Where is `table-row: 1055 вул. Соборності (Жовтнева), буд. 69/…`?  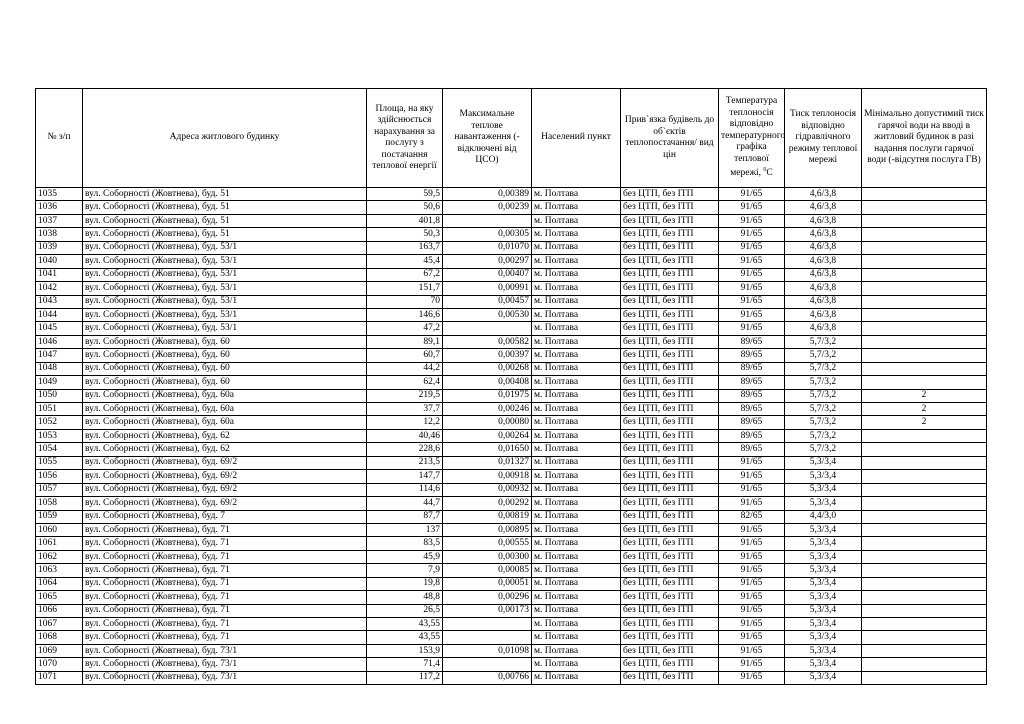
table-row: 1055 вул. Соборності (Жовтнева), буд. 69/… is located at coordinates (511, 463).